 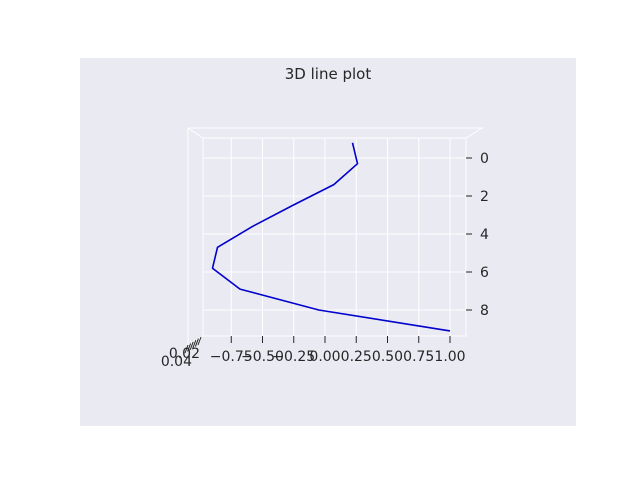 I want to click on x-axis-ticks: −0.75−0.50−0.250.00 0.25 0.50 0.75 1.00, so click(x=338, y=350).